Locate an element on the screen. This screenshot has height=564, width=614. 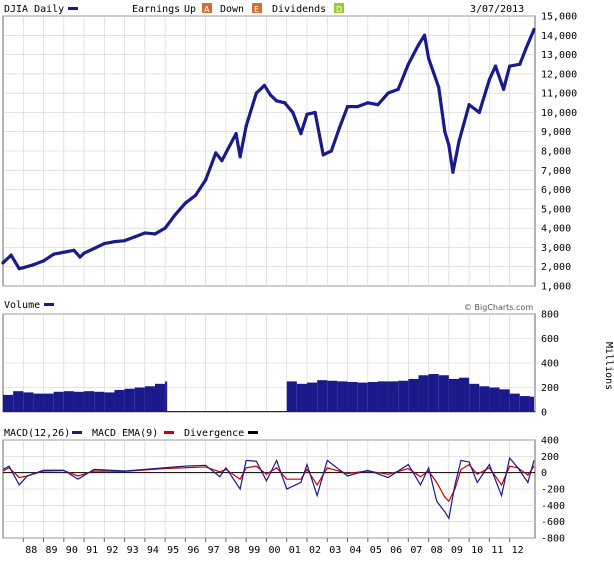
y-tick-label: 15,000 is located at coordinates (559, 17).